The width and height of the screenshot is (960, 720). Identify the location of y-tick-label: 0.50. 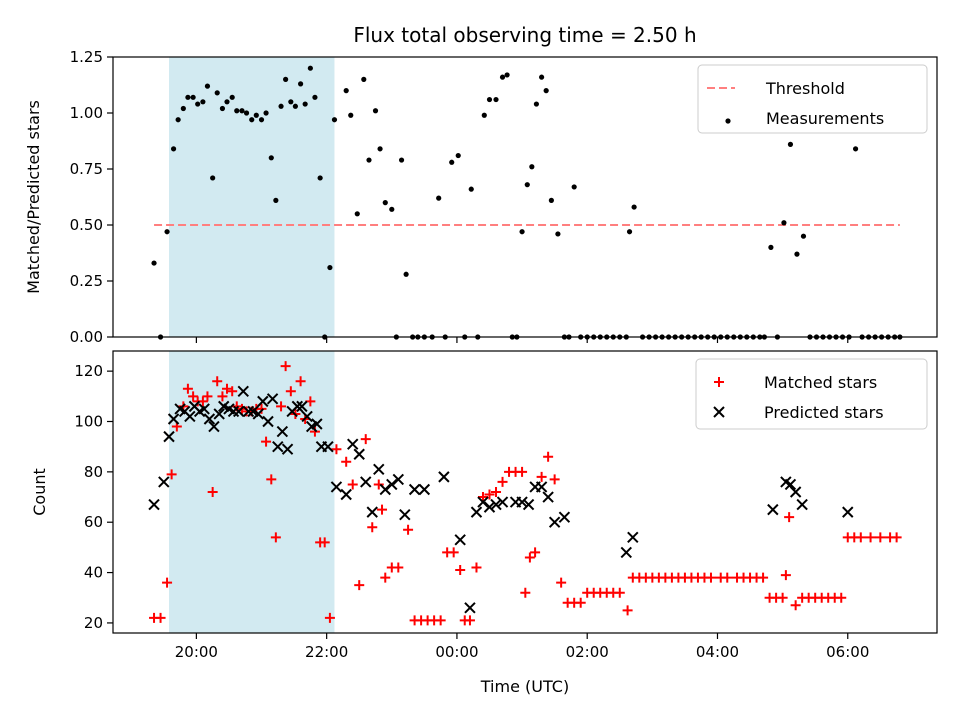
(86, 225).